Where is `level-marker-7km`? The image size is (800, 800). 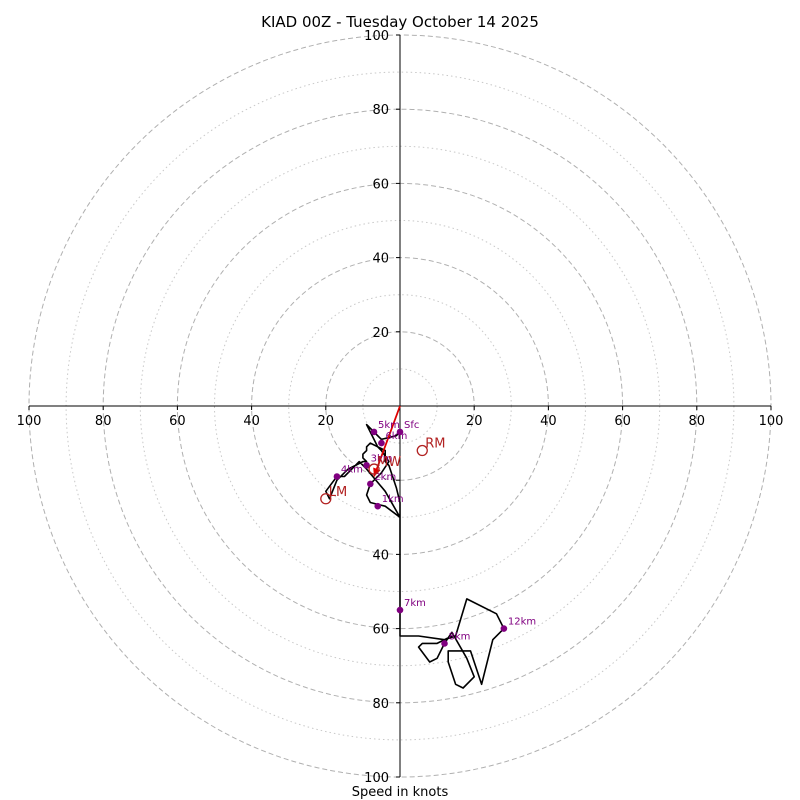 level-marker-7km is located at coordinates (400, 610).